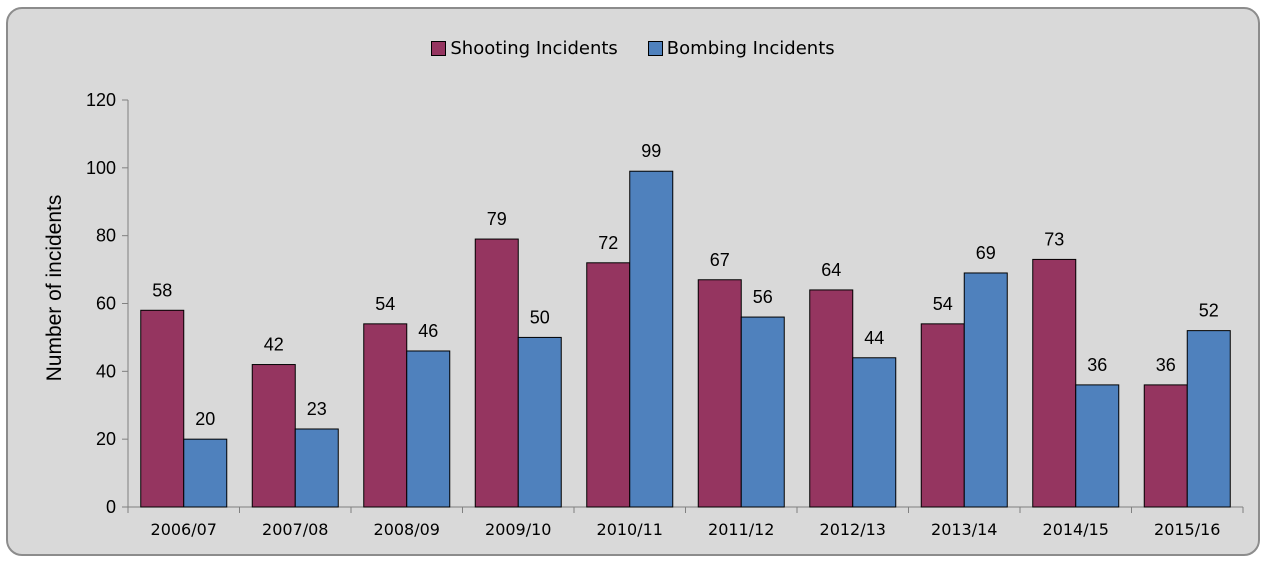 The image size is (1266, 561). I want to click on data-label-bombing: 46, so click(428, 331).